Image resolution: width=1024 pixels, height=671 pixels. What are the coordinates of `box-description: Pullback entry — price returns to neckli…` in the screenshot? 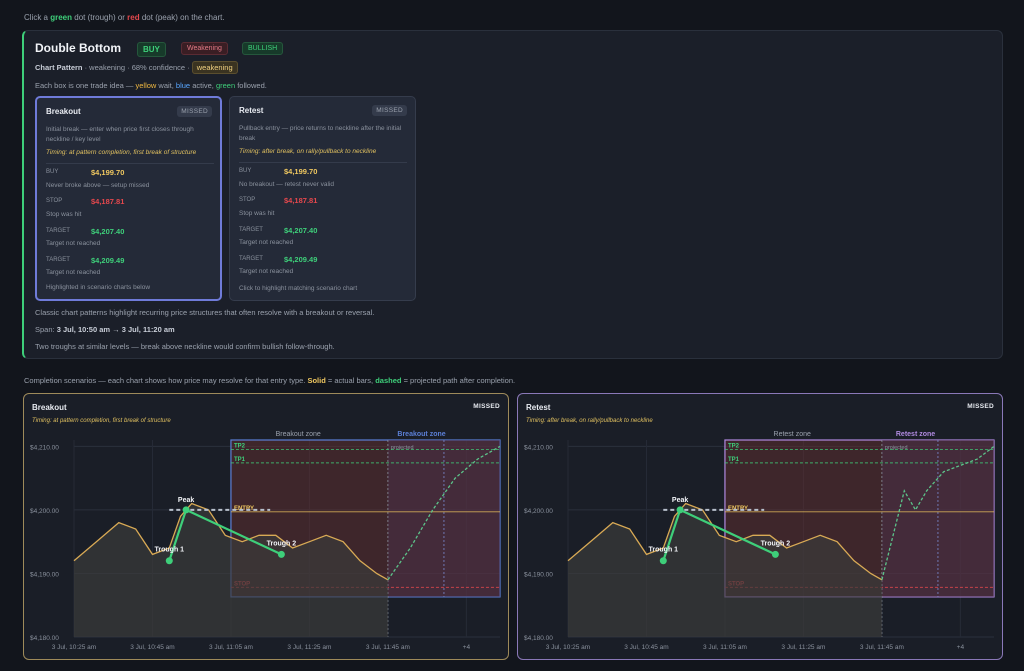 It's located at (320, 133).